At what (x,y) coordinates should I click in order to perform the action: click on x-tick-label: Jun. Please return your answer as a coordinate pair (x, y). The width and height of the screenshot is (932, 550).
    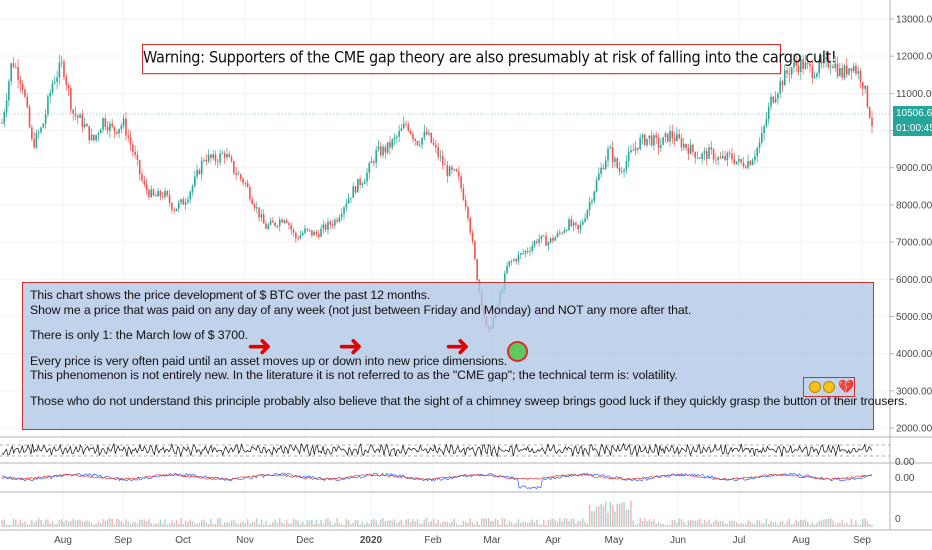
    Looking at the image, I should click on (678, 540).